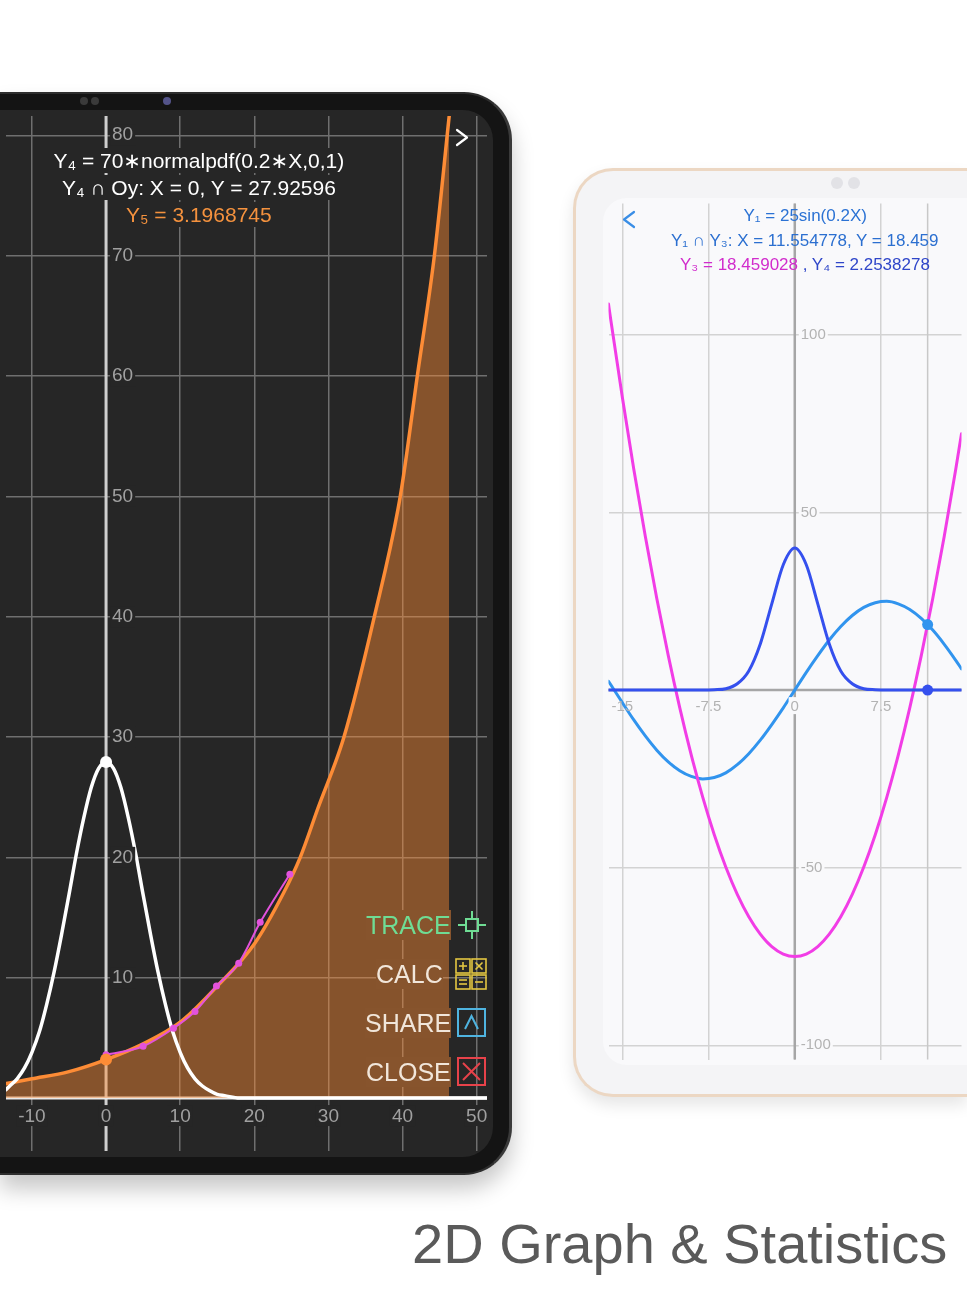 Image resolution: width=967 pixels, height=1290 pixels. I want to click on annotation: Y₅ = 3.1968745, so click(199, 214).